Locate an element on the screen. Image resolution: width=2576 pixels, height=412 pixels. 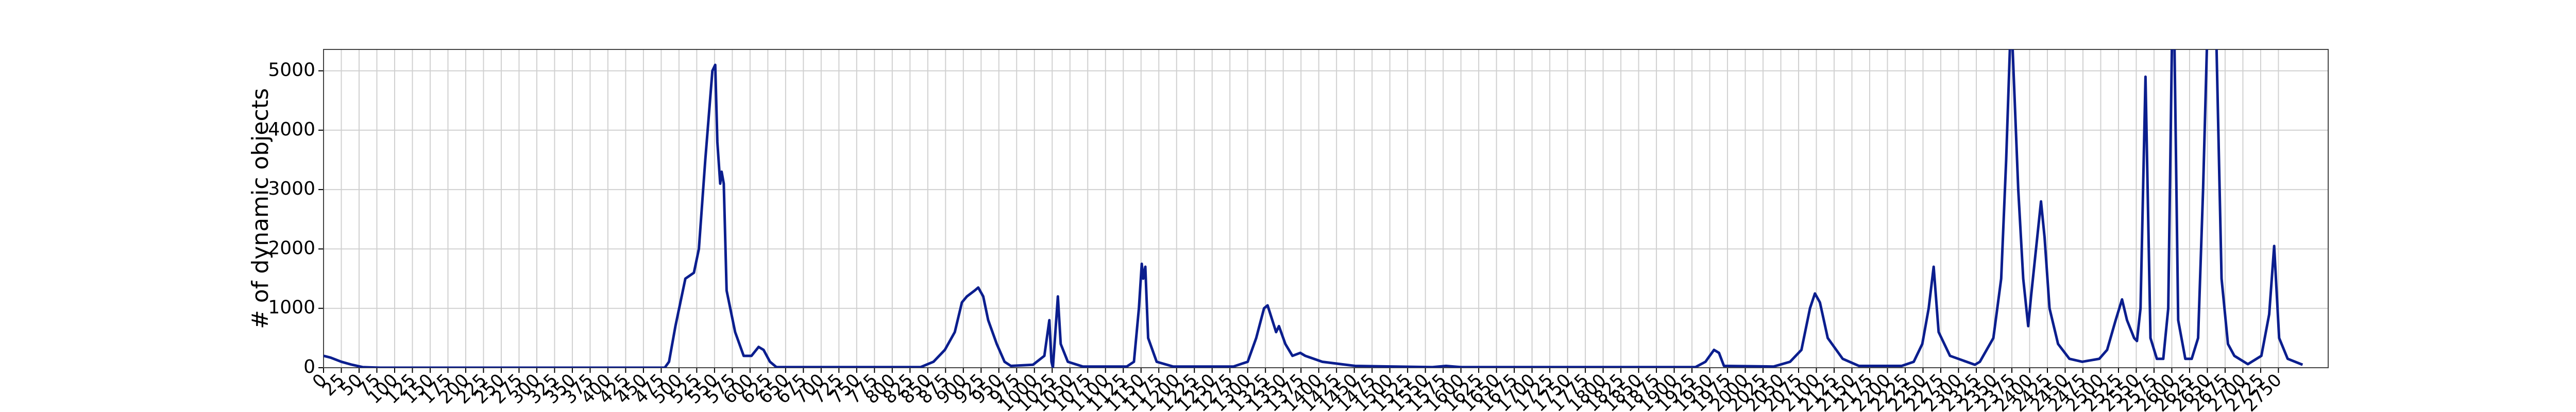
y-axis-label: # of dynamic objects is located at coordinates (260, 208).